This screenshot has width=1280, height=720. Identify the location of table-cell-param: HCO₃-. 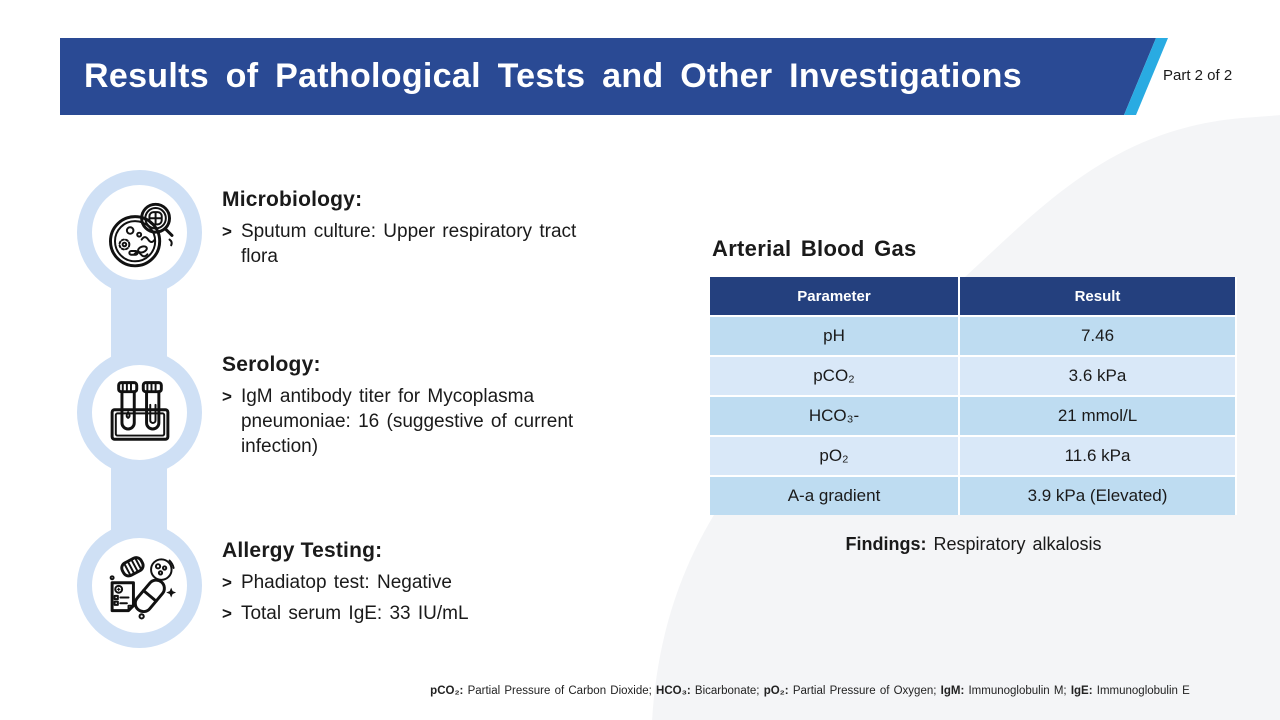
(834, 416).